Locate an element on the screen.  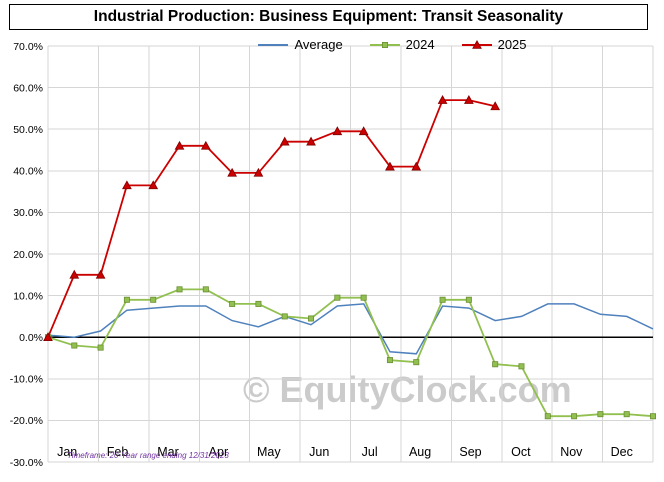
legend-label-2025: 2025 is located at coordinates (512, 44).